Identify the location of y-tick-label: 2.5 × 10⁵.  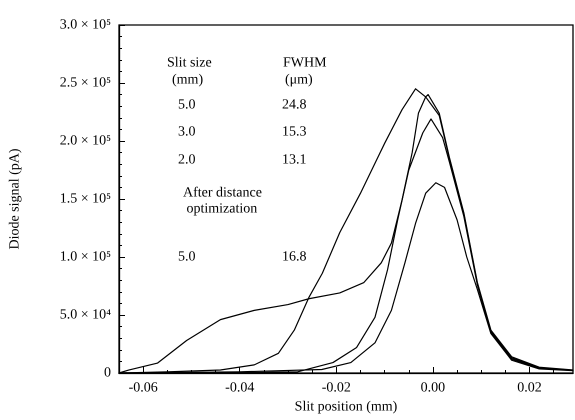
(86, 83).